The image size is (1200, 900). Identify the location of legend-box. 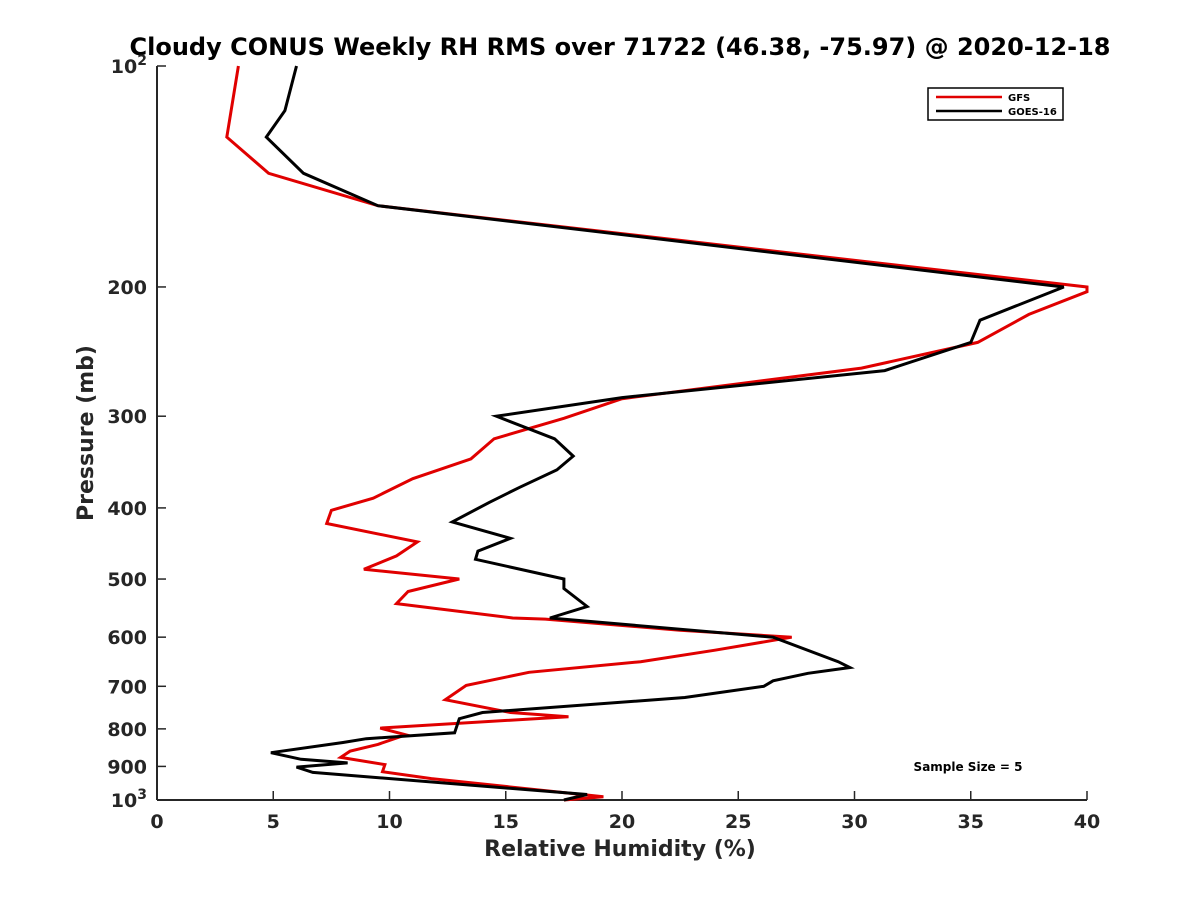
(995, 104).